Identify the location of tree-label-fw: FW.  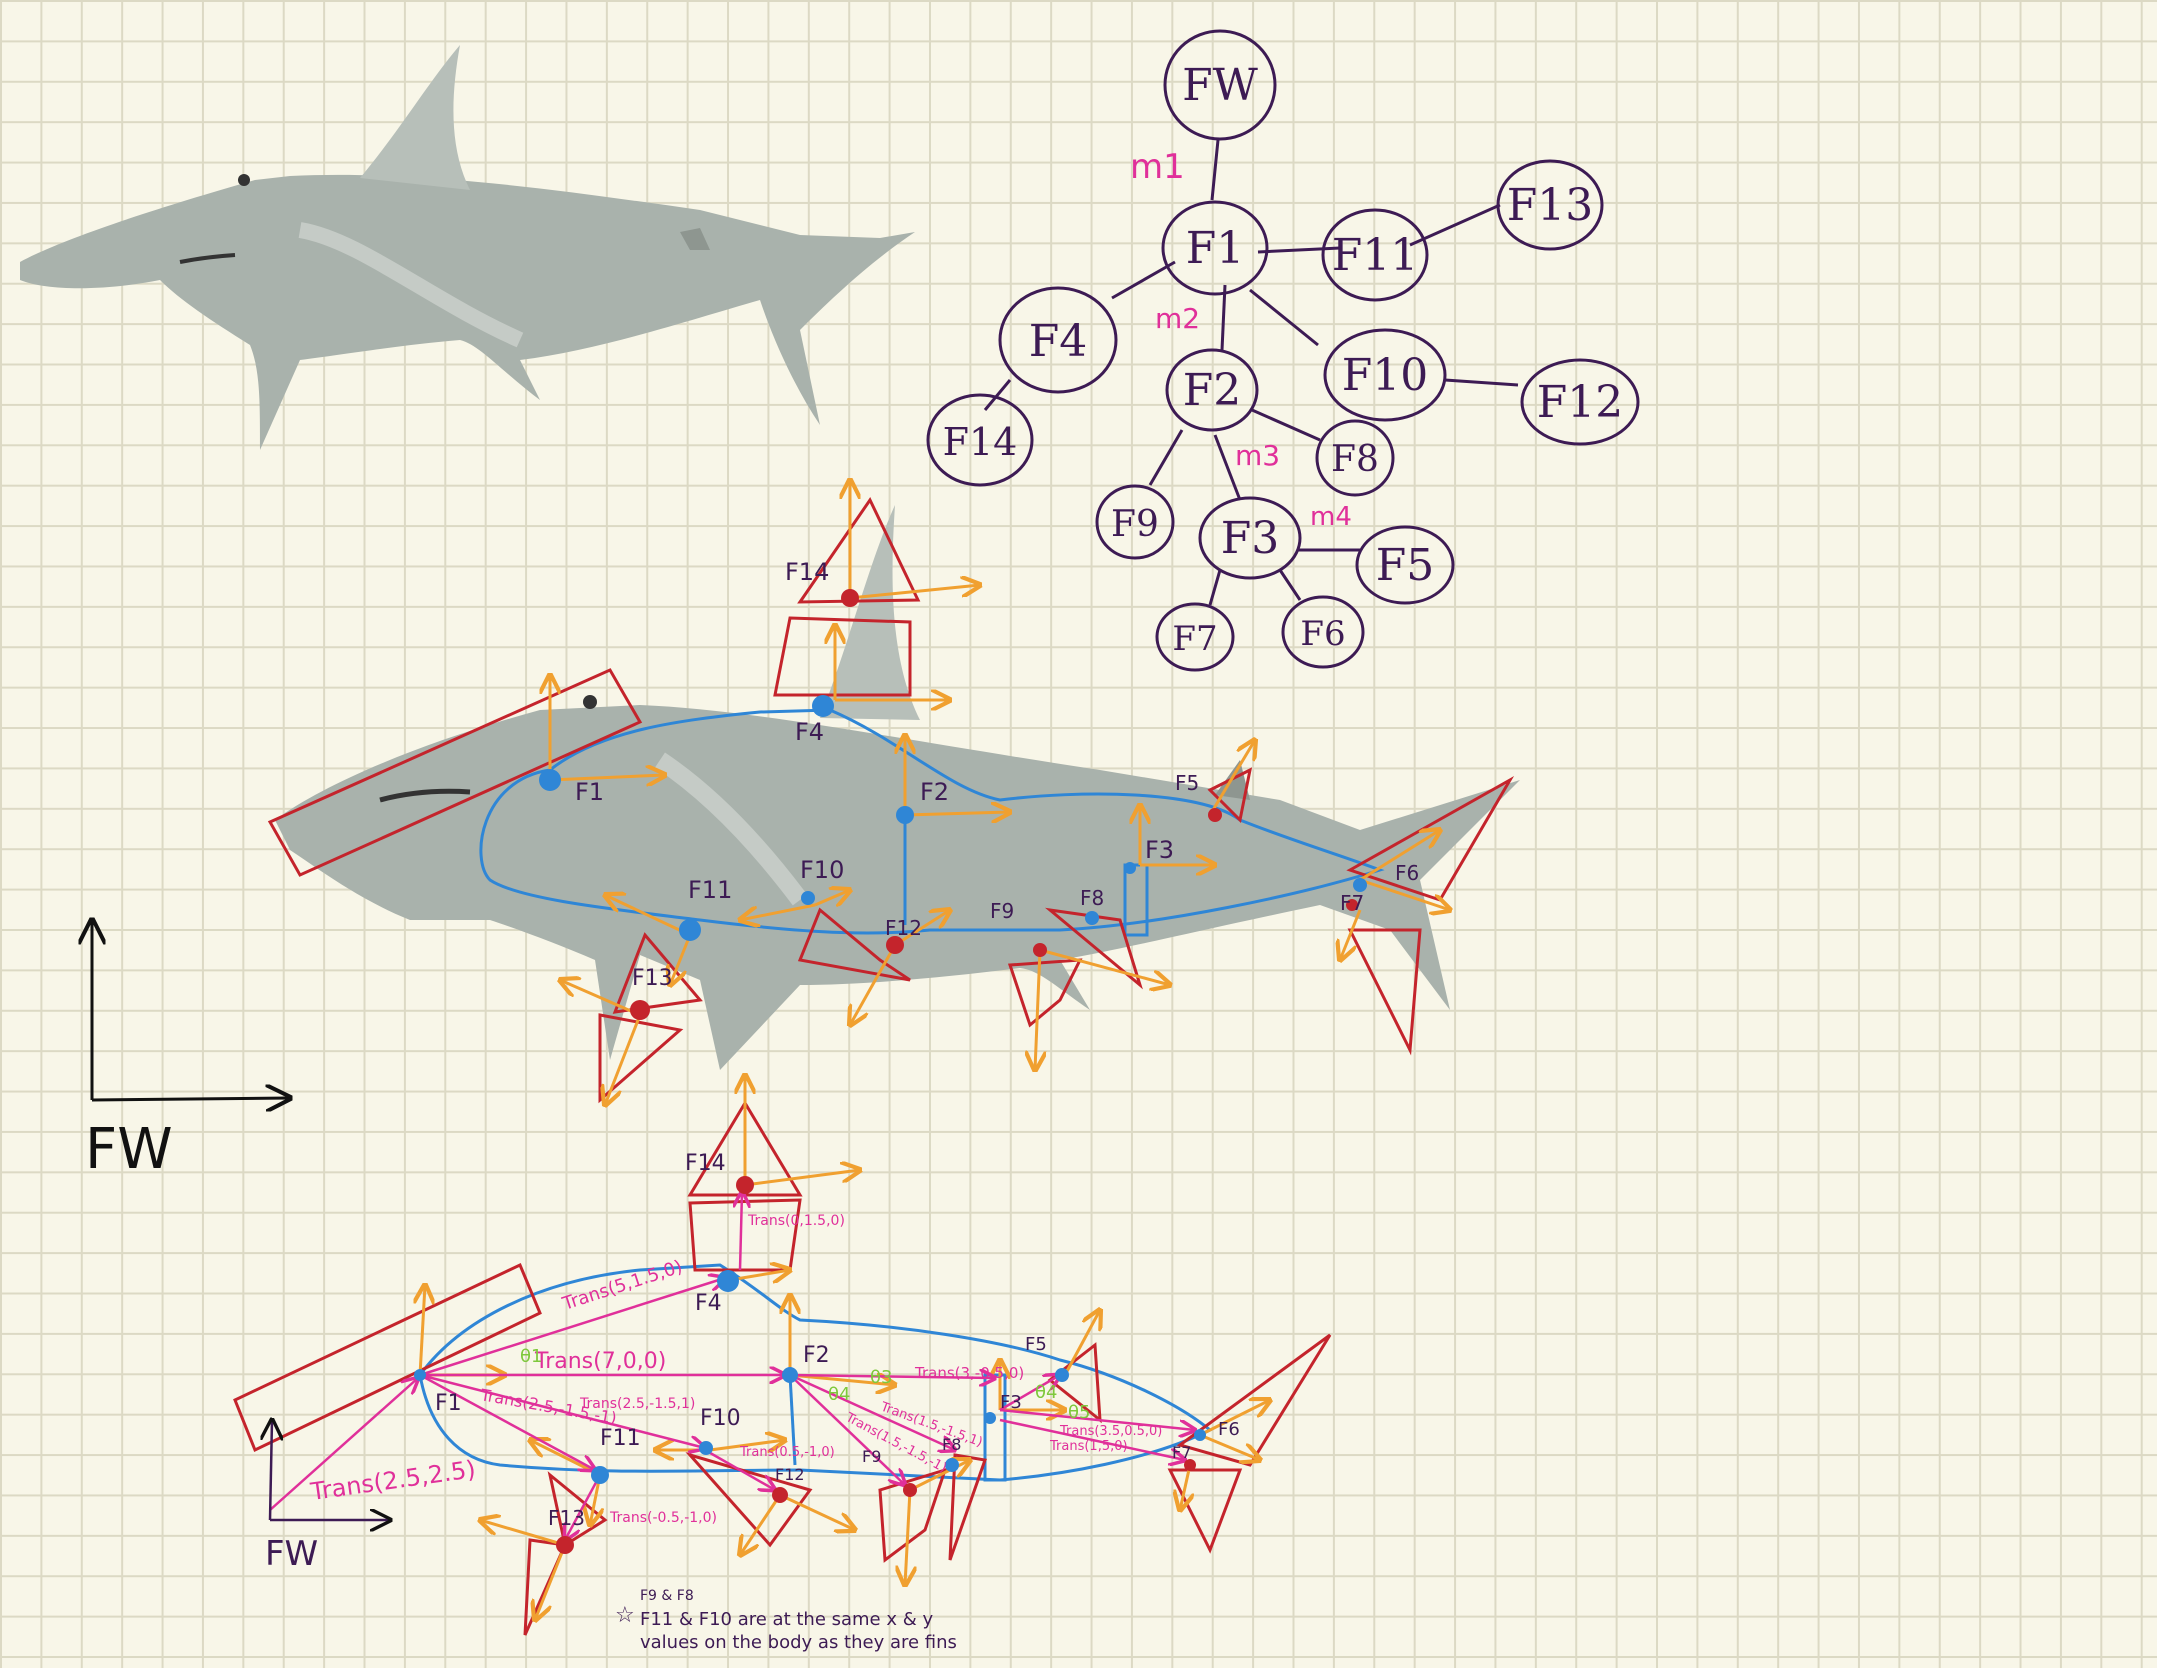
(1220, 85).